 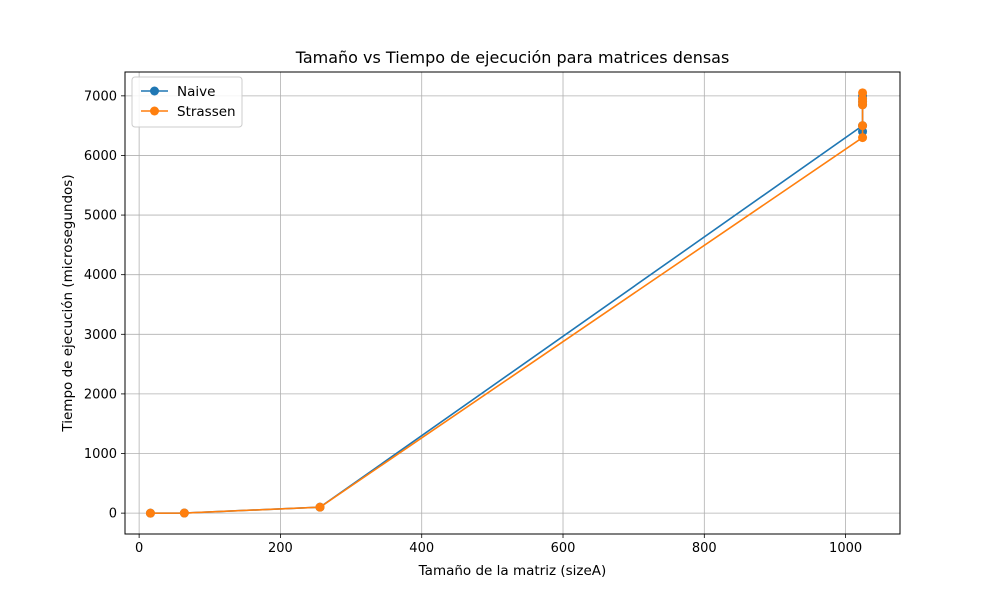 What do you see at coordinates (704, 548) in the screenshot?
I see `x-tick-label: 800` at bounding box center [704, 548].